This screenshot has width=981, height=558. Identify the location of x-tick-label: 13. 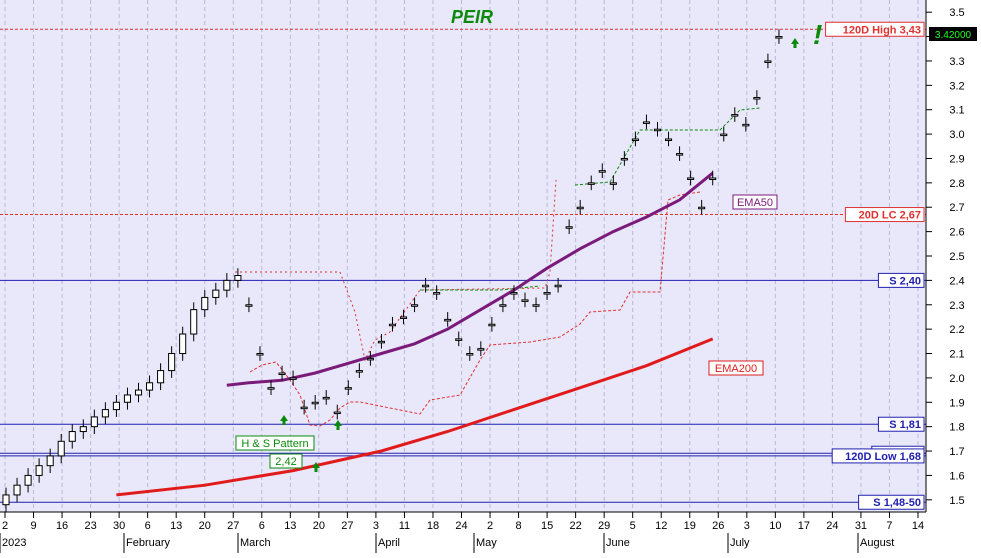
(290, 526).